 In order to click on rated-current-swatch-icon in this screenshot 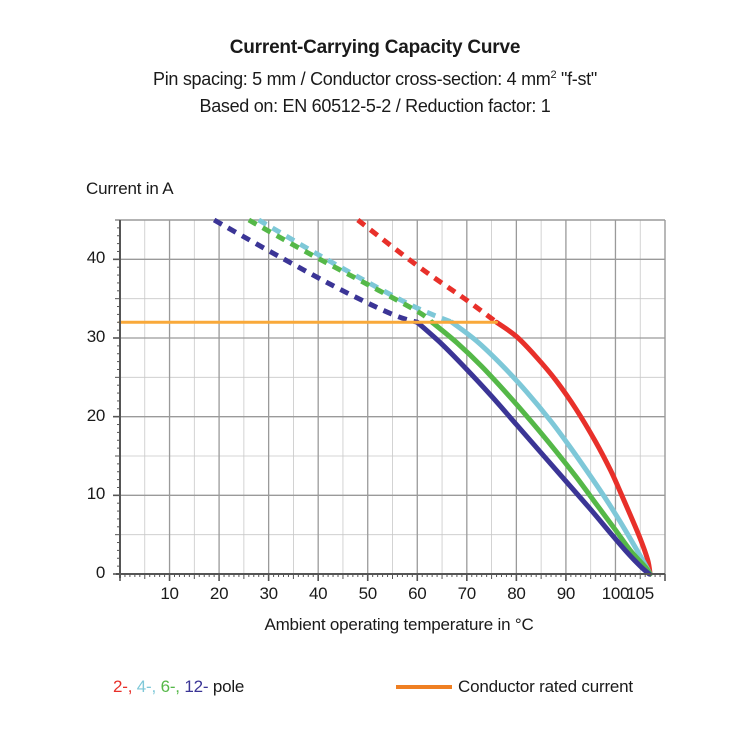, I will do `click(424, 687)`.